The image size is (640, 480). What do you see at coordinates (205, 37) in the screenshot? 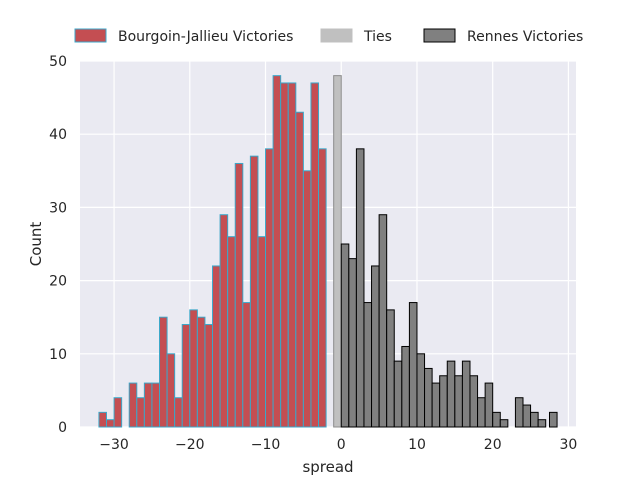
I see `legend-label: Bourgoin-Jallieu Victories` at bounding box center [205, 37].